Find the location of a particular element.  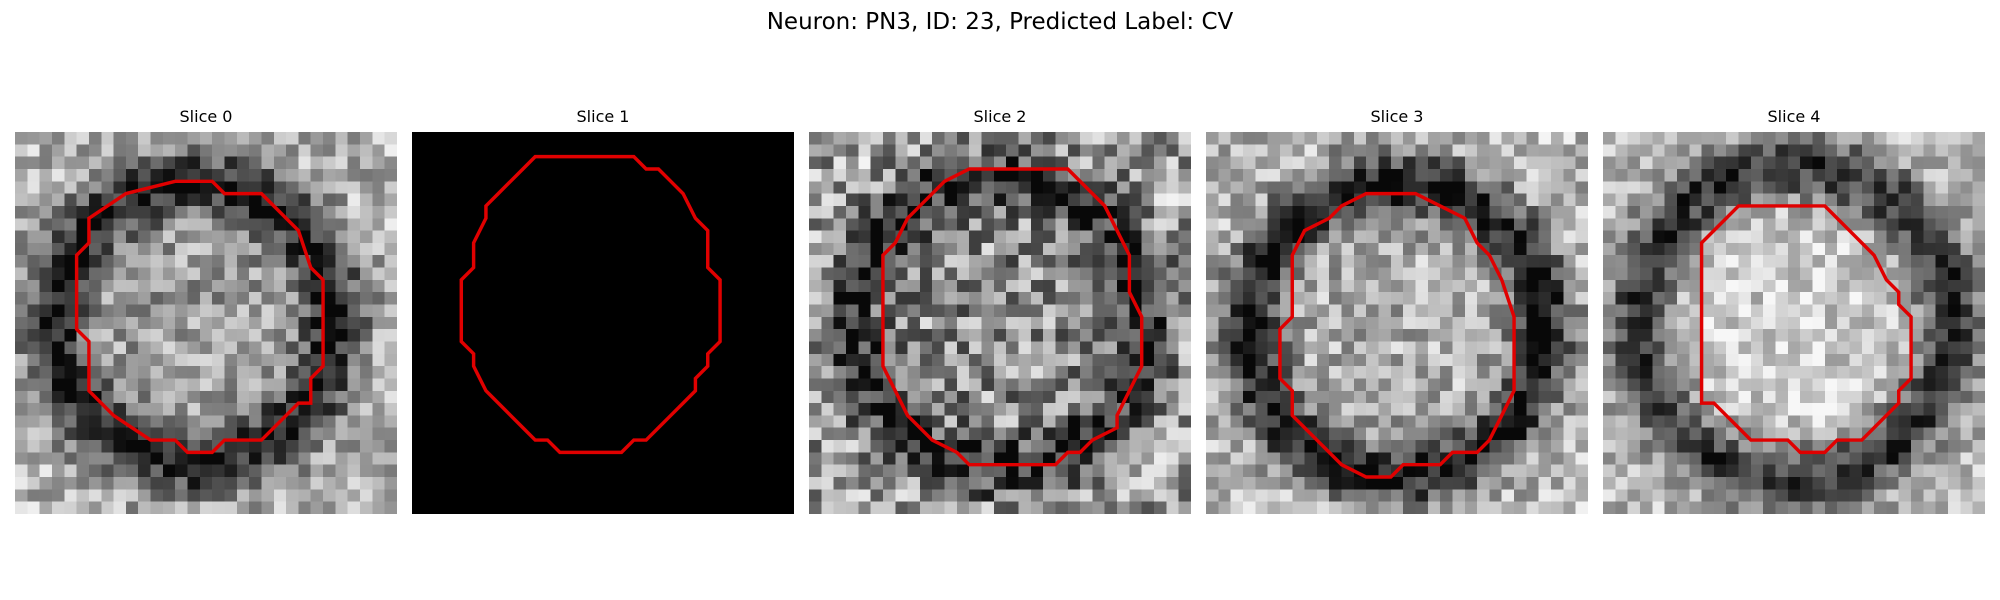

slice-panel-0: Slice 0 is located at coordinates (206, 310).